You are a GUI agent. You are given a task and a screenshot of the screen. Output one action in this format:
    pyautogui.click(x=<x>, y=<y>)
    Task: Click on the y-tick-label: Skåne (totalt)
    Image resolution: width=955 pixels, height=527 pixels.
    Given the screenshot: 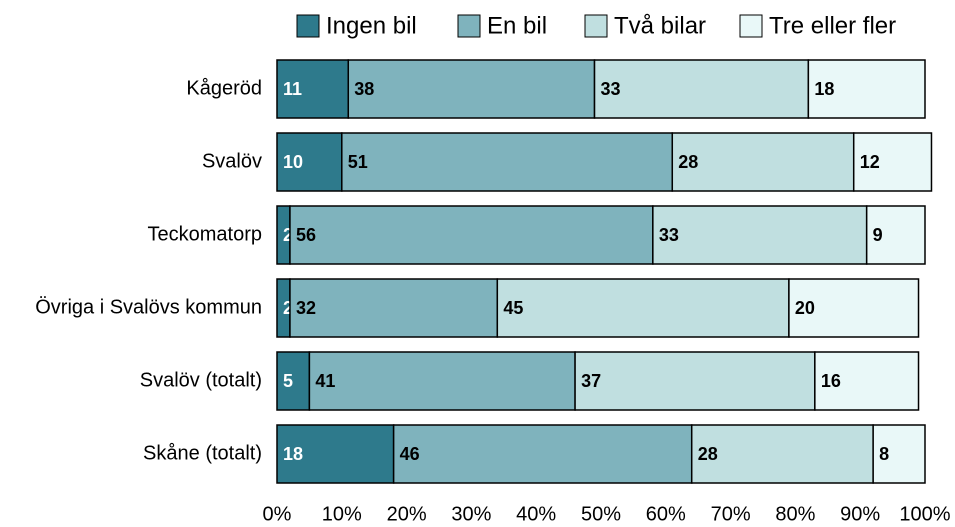 What is the action you would take?
    pyautogui.click(x=202, y=453)
    